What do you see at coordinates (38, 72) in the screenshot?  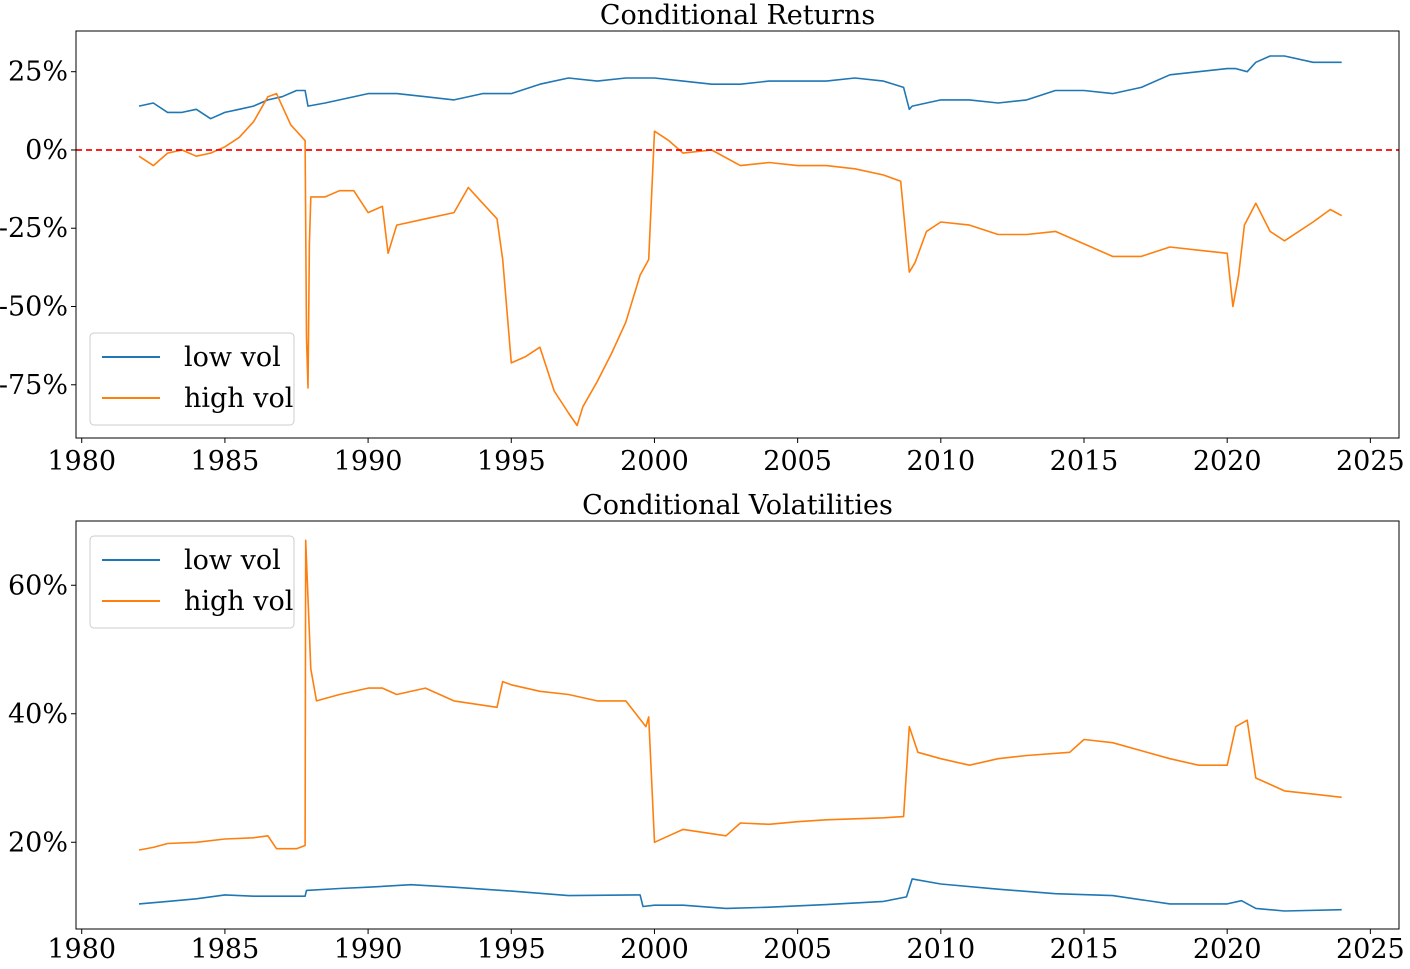 I see `y-tick-label: 25%` at bounding box center [38, 72].